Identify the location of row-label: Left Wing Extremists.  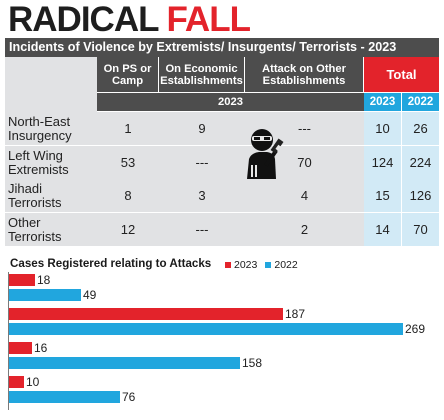
(51, 162).